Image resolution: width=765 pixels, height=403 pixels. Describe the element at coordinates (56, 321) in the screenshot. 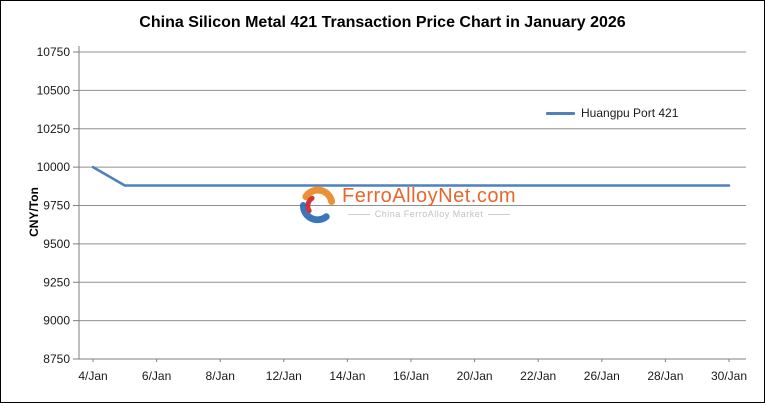

I see `y-tick-label: 9000` at that location.